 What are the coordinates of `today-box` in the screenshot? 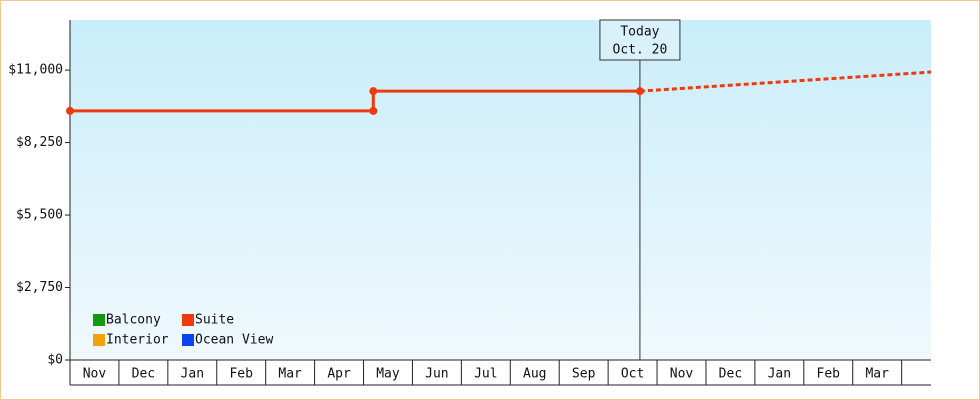 It's located at (640, 40).